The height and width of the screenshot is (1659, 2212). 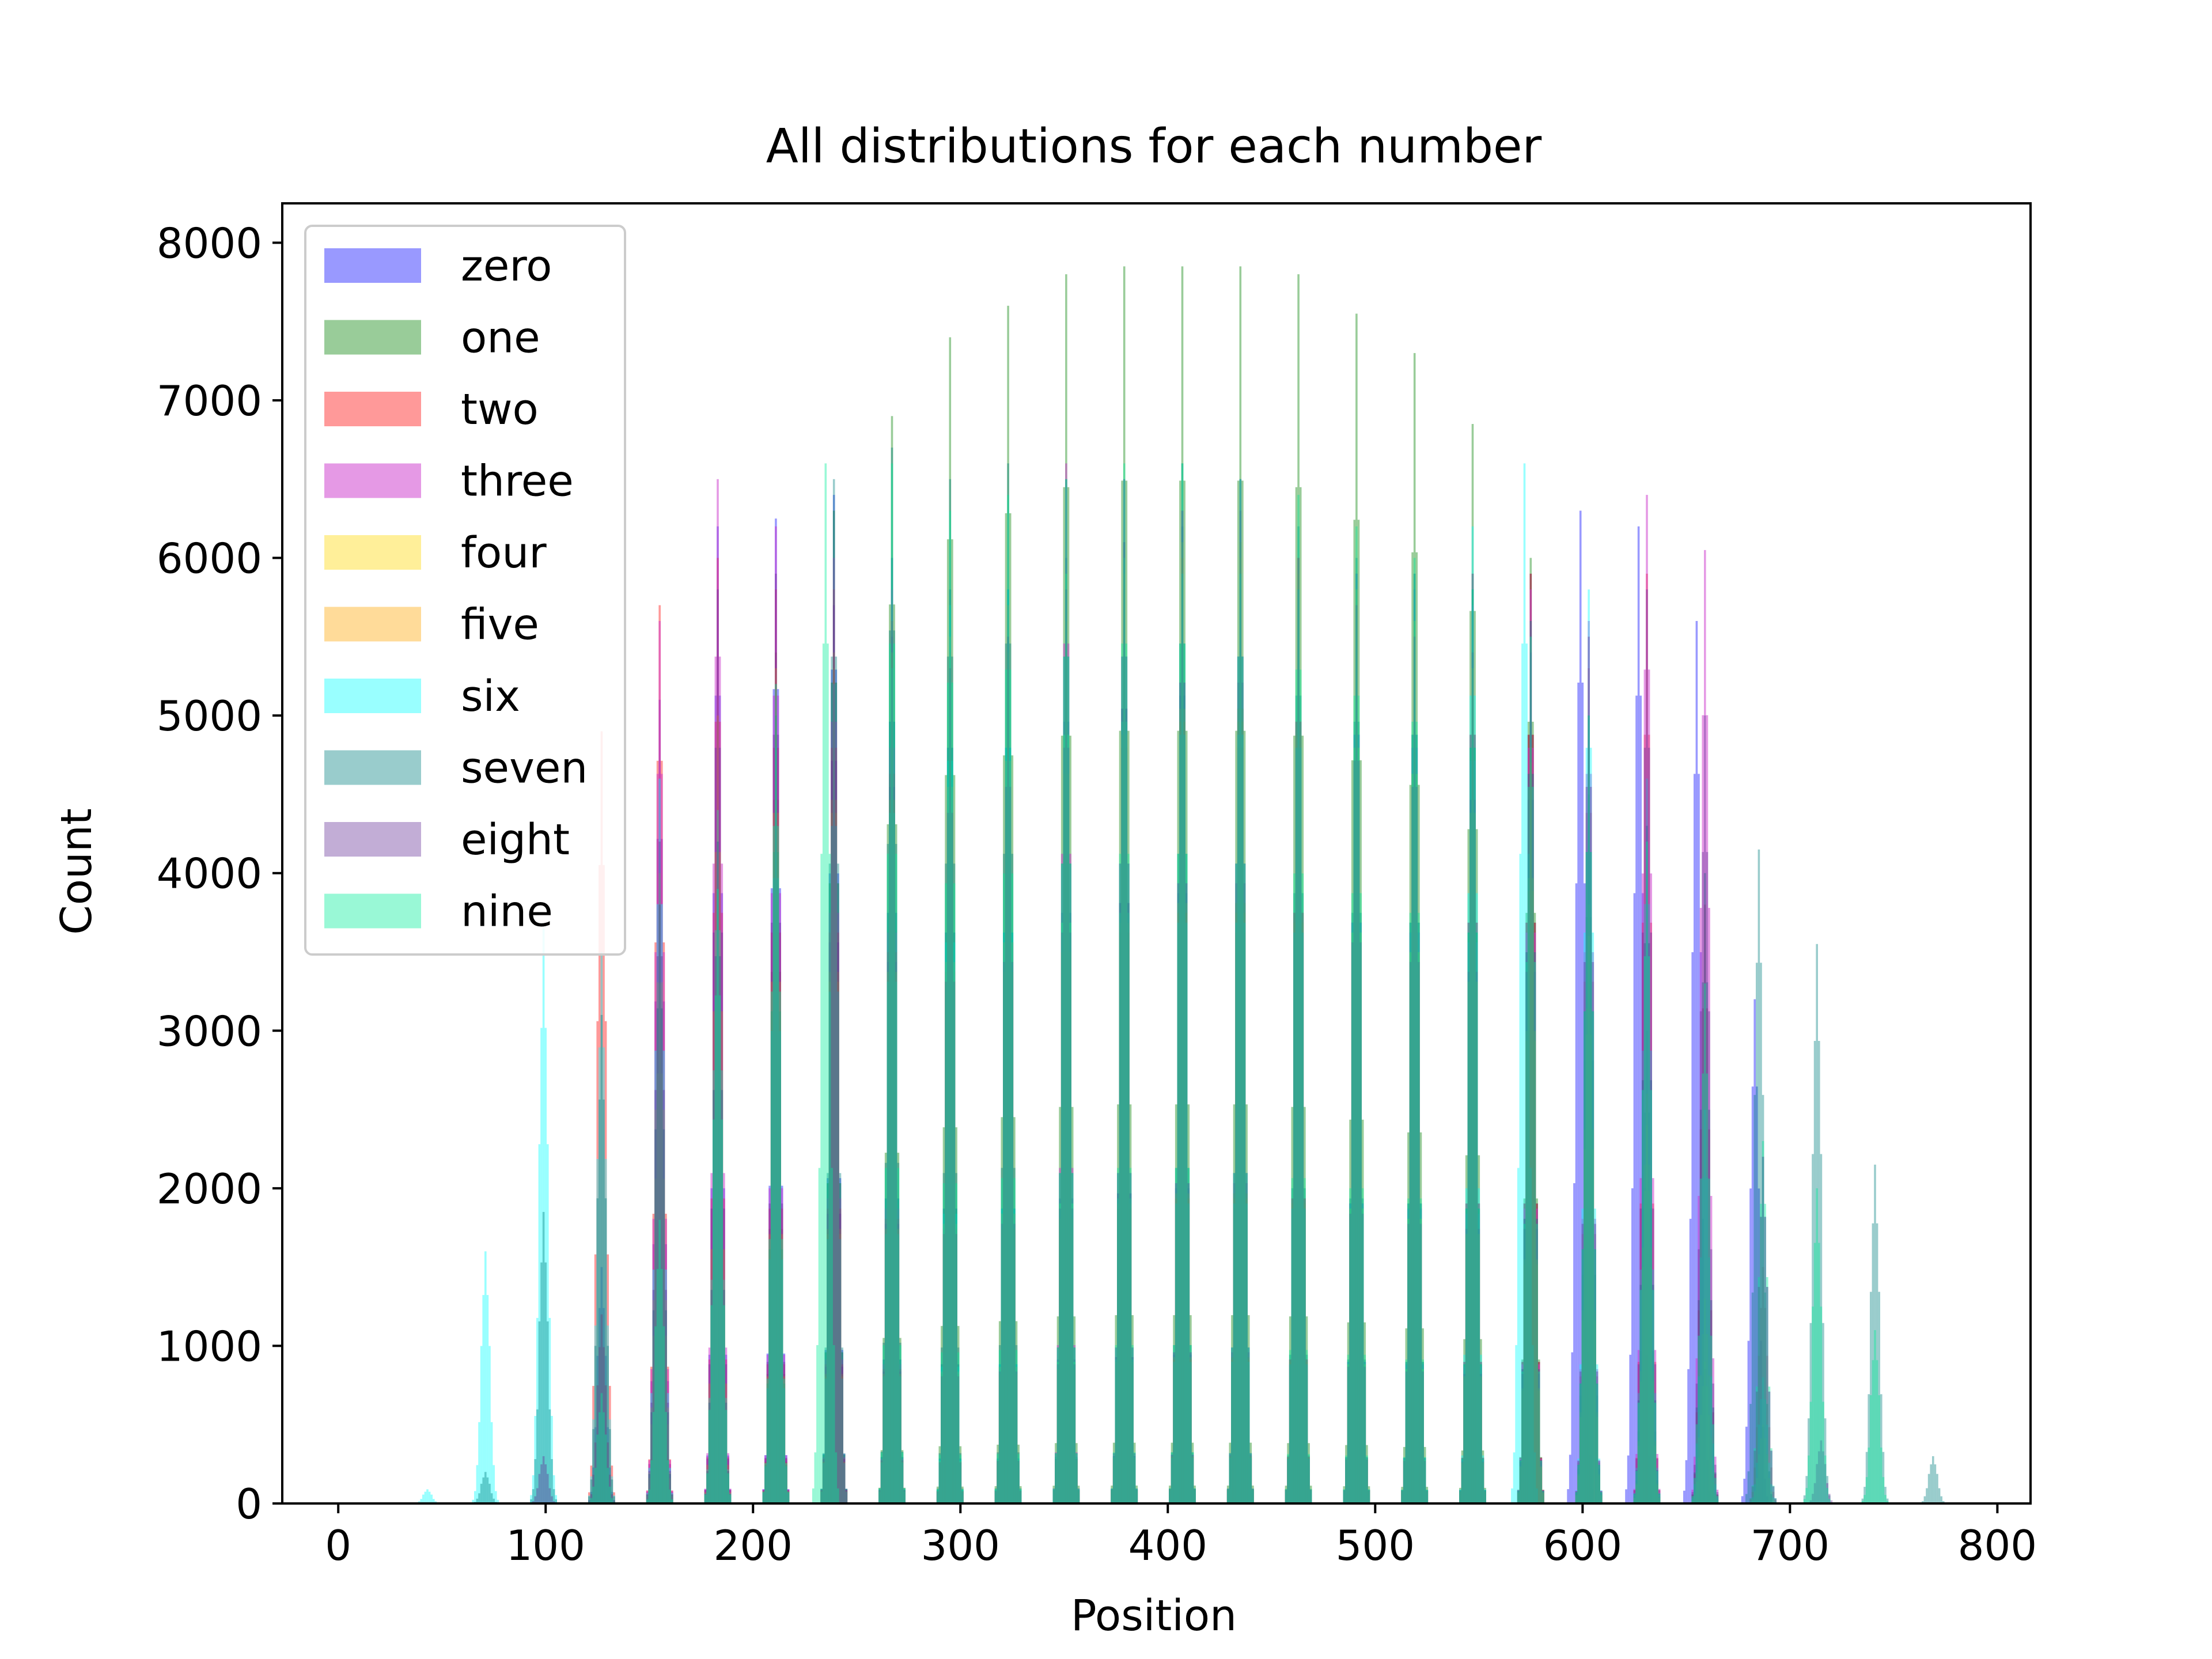 I want to click on legend-swatch-zero, so click(x=372, y=265).